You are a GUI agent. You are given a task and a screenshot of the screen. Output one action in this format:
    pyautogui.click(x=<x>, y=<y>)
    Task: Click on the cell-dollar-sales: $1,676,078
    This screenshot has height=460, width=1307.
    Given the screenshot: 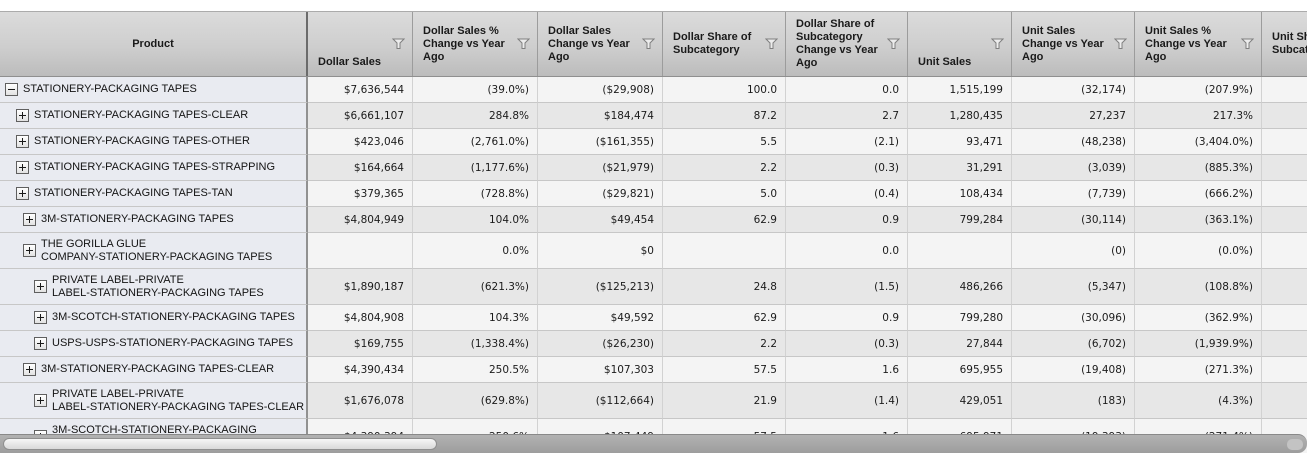 What is the action you would take?
    pyautogui.click(x=360, y=401)
    